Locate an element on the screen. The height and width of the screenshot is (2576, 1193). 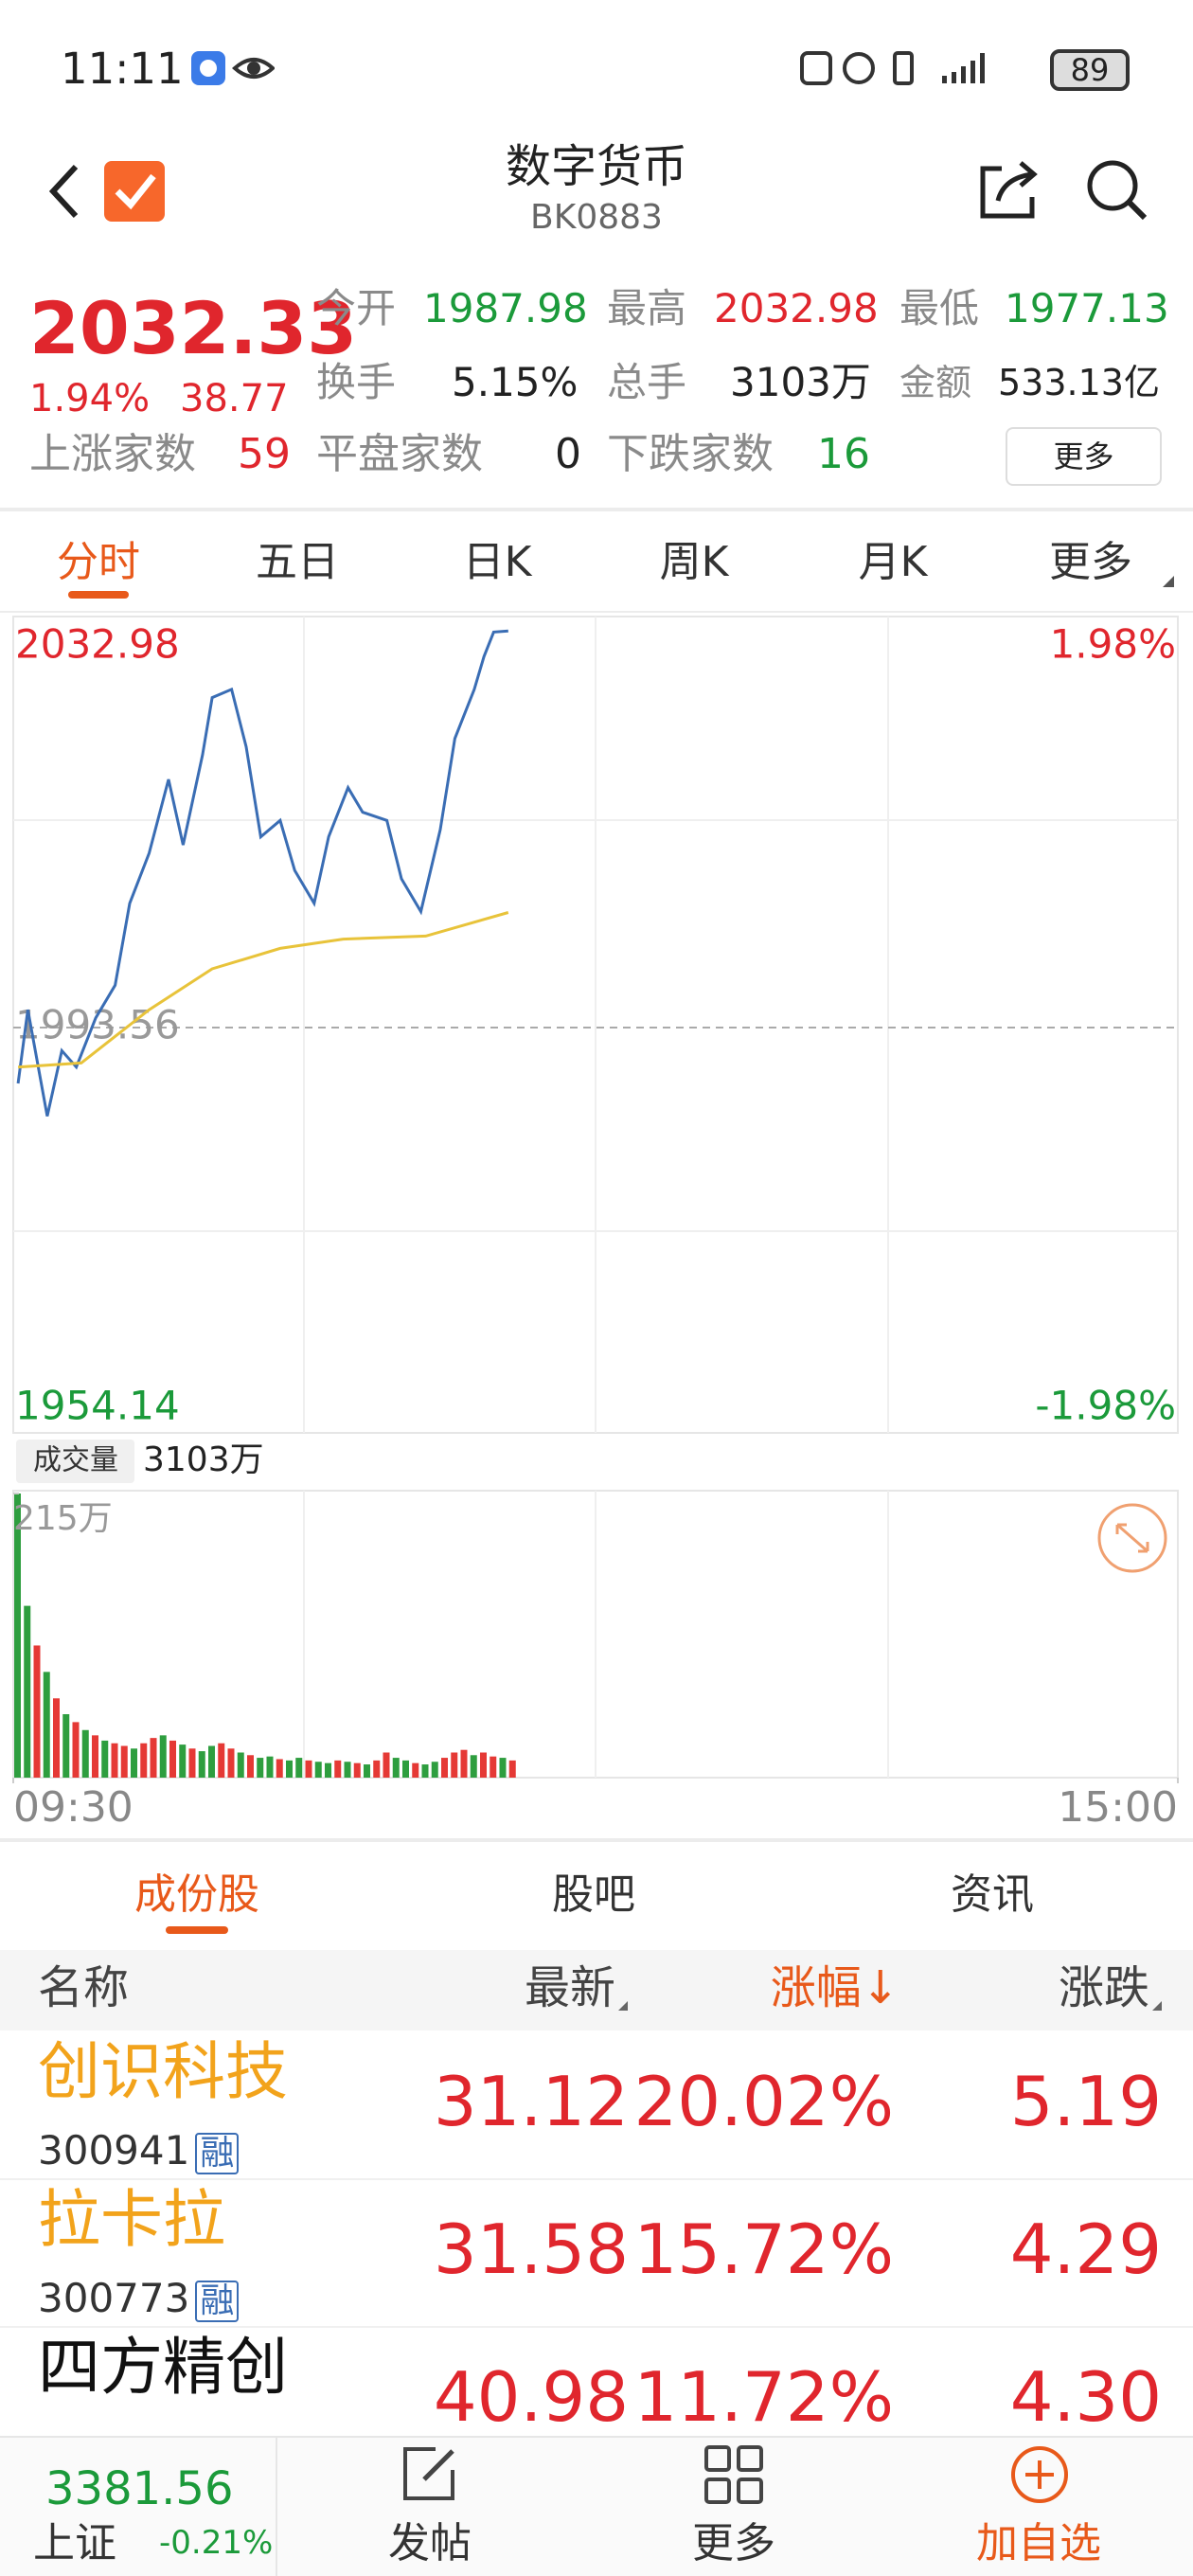
up-count: 59 is located at coordinates (264, 454).